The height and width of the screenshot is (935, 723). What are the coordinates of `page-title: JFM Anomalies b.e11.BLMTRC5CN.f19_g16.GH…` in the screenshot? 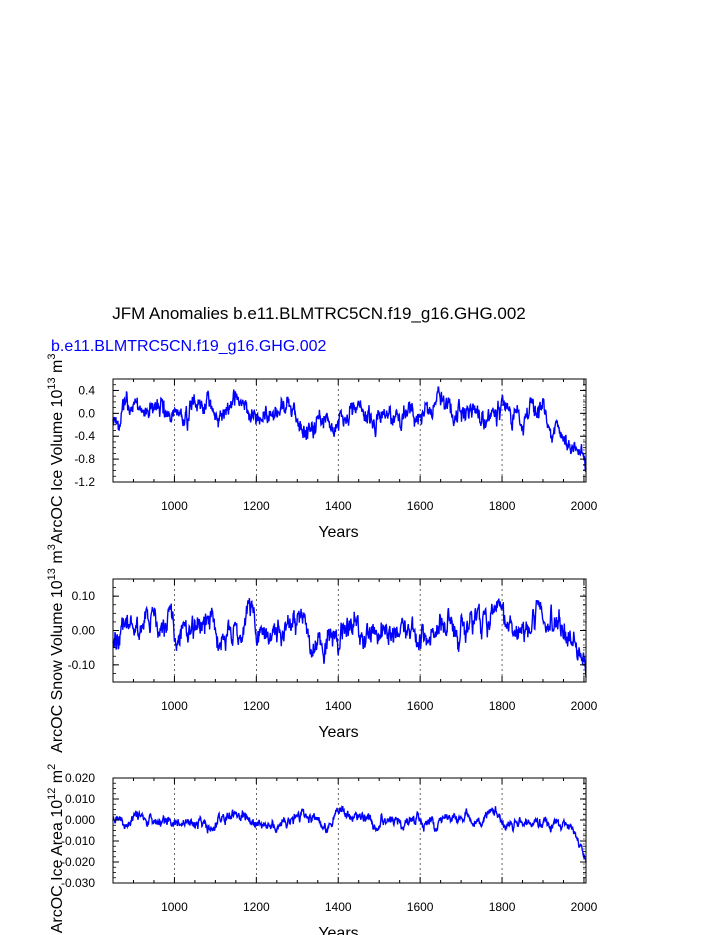 It's located at (319, 313).